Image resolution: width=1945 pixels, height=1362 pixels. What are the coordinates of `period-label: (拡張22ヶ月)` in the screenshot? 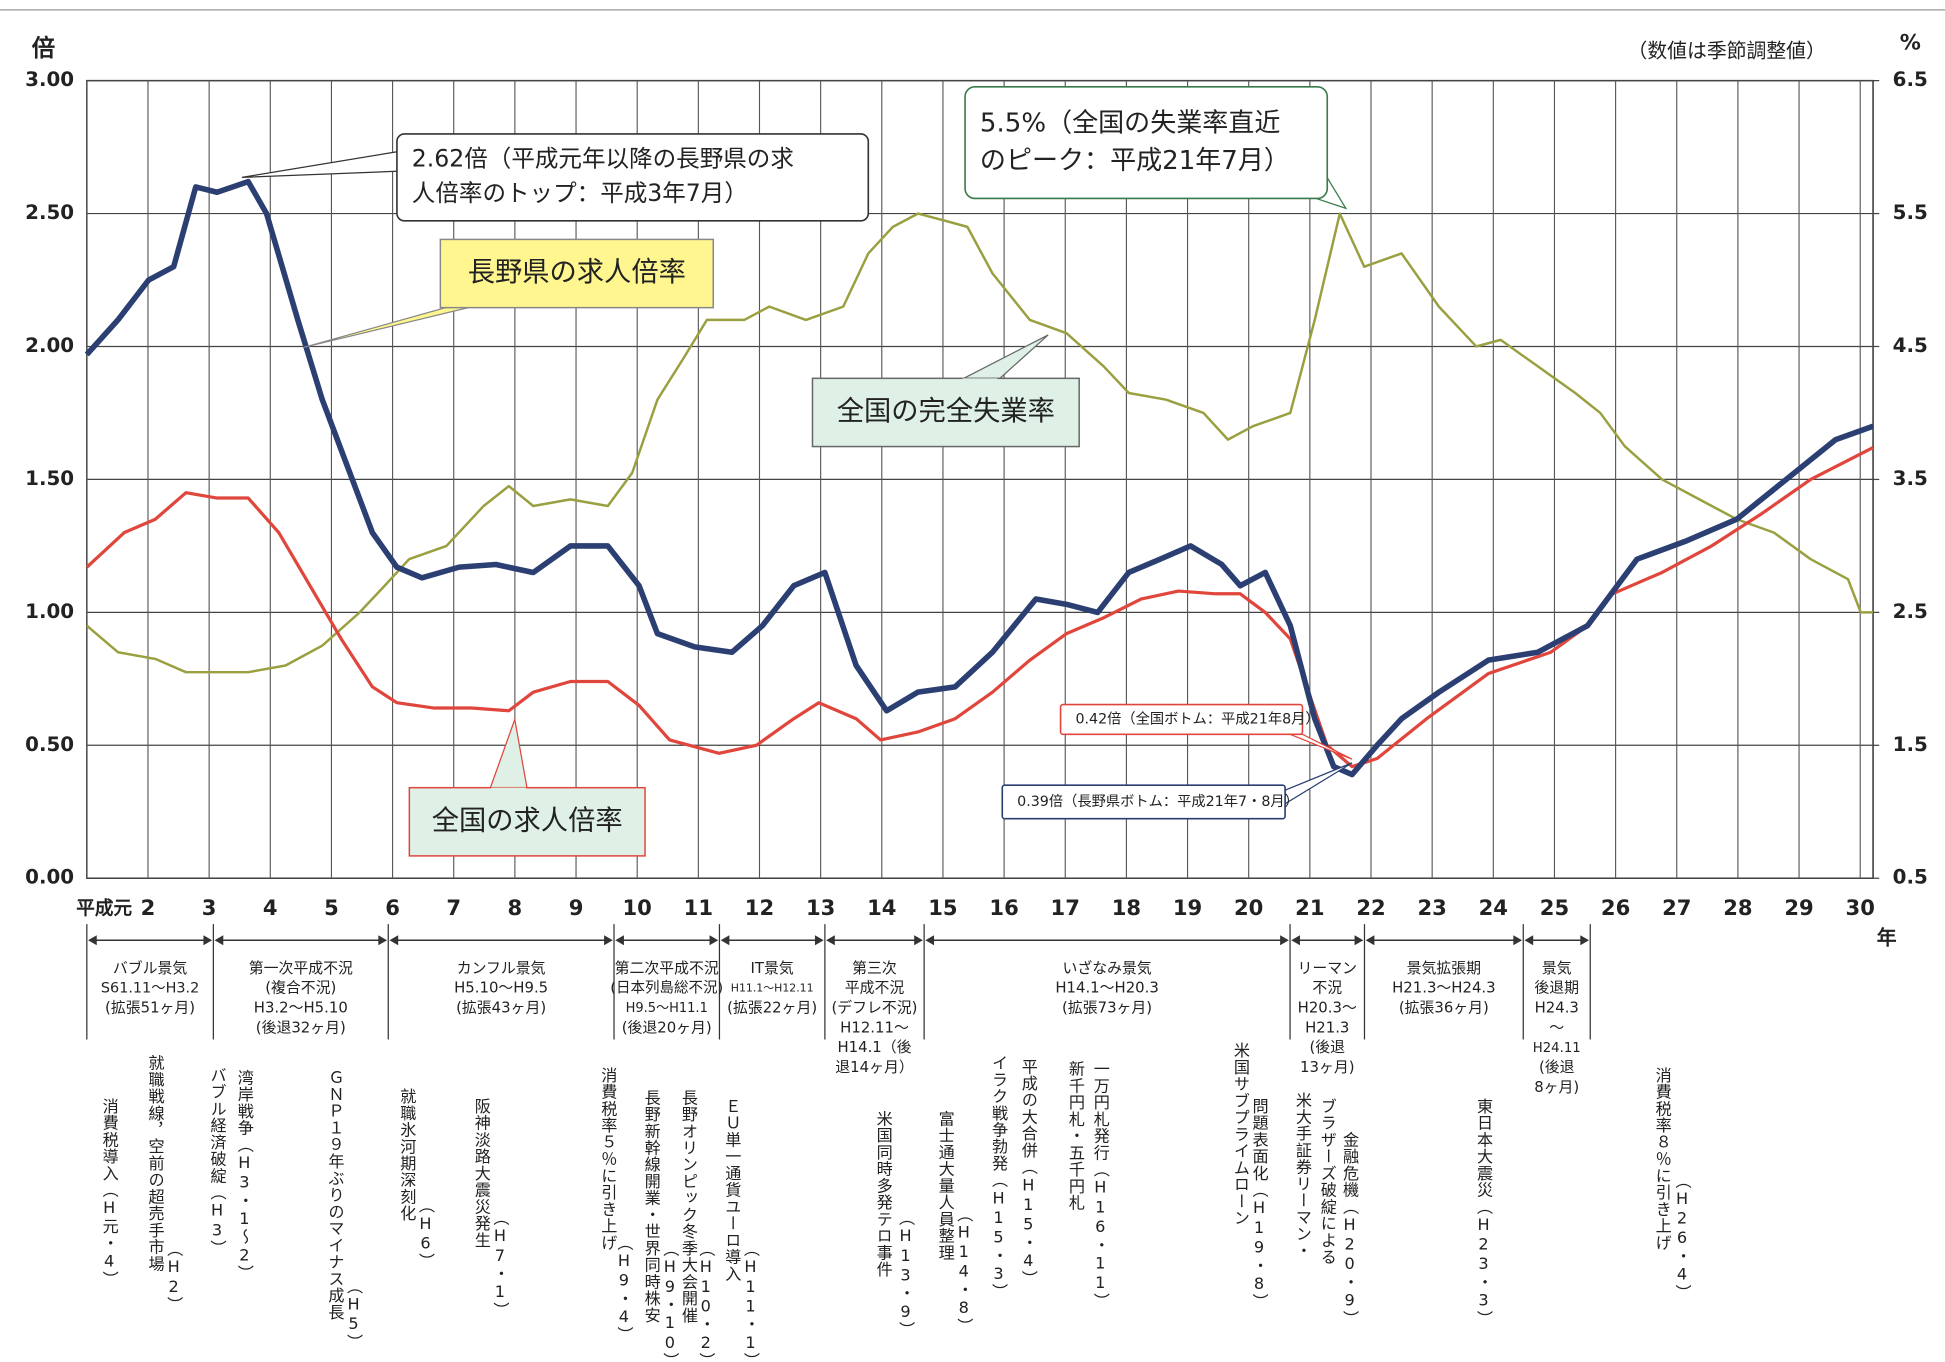 It's located at (772, 1007).